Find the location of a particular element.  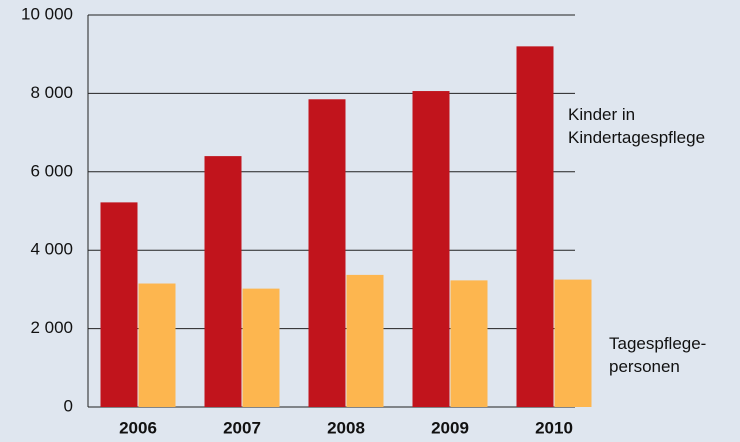

y-tick-label: 6 000 is located at coordinates (51, 170).